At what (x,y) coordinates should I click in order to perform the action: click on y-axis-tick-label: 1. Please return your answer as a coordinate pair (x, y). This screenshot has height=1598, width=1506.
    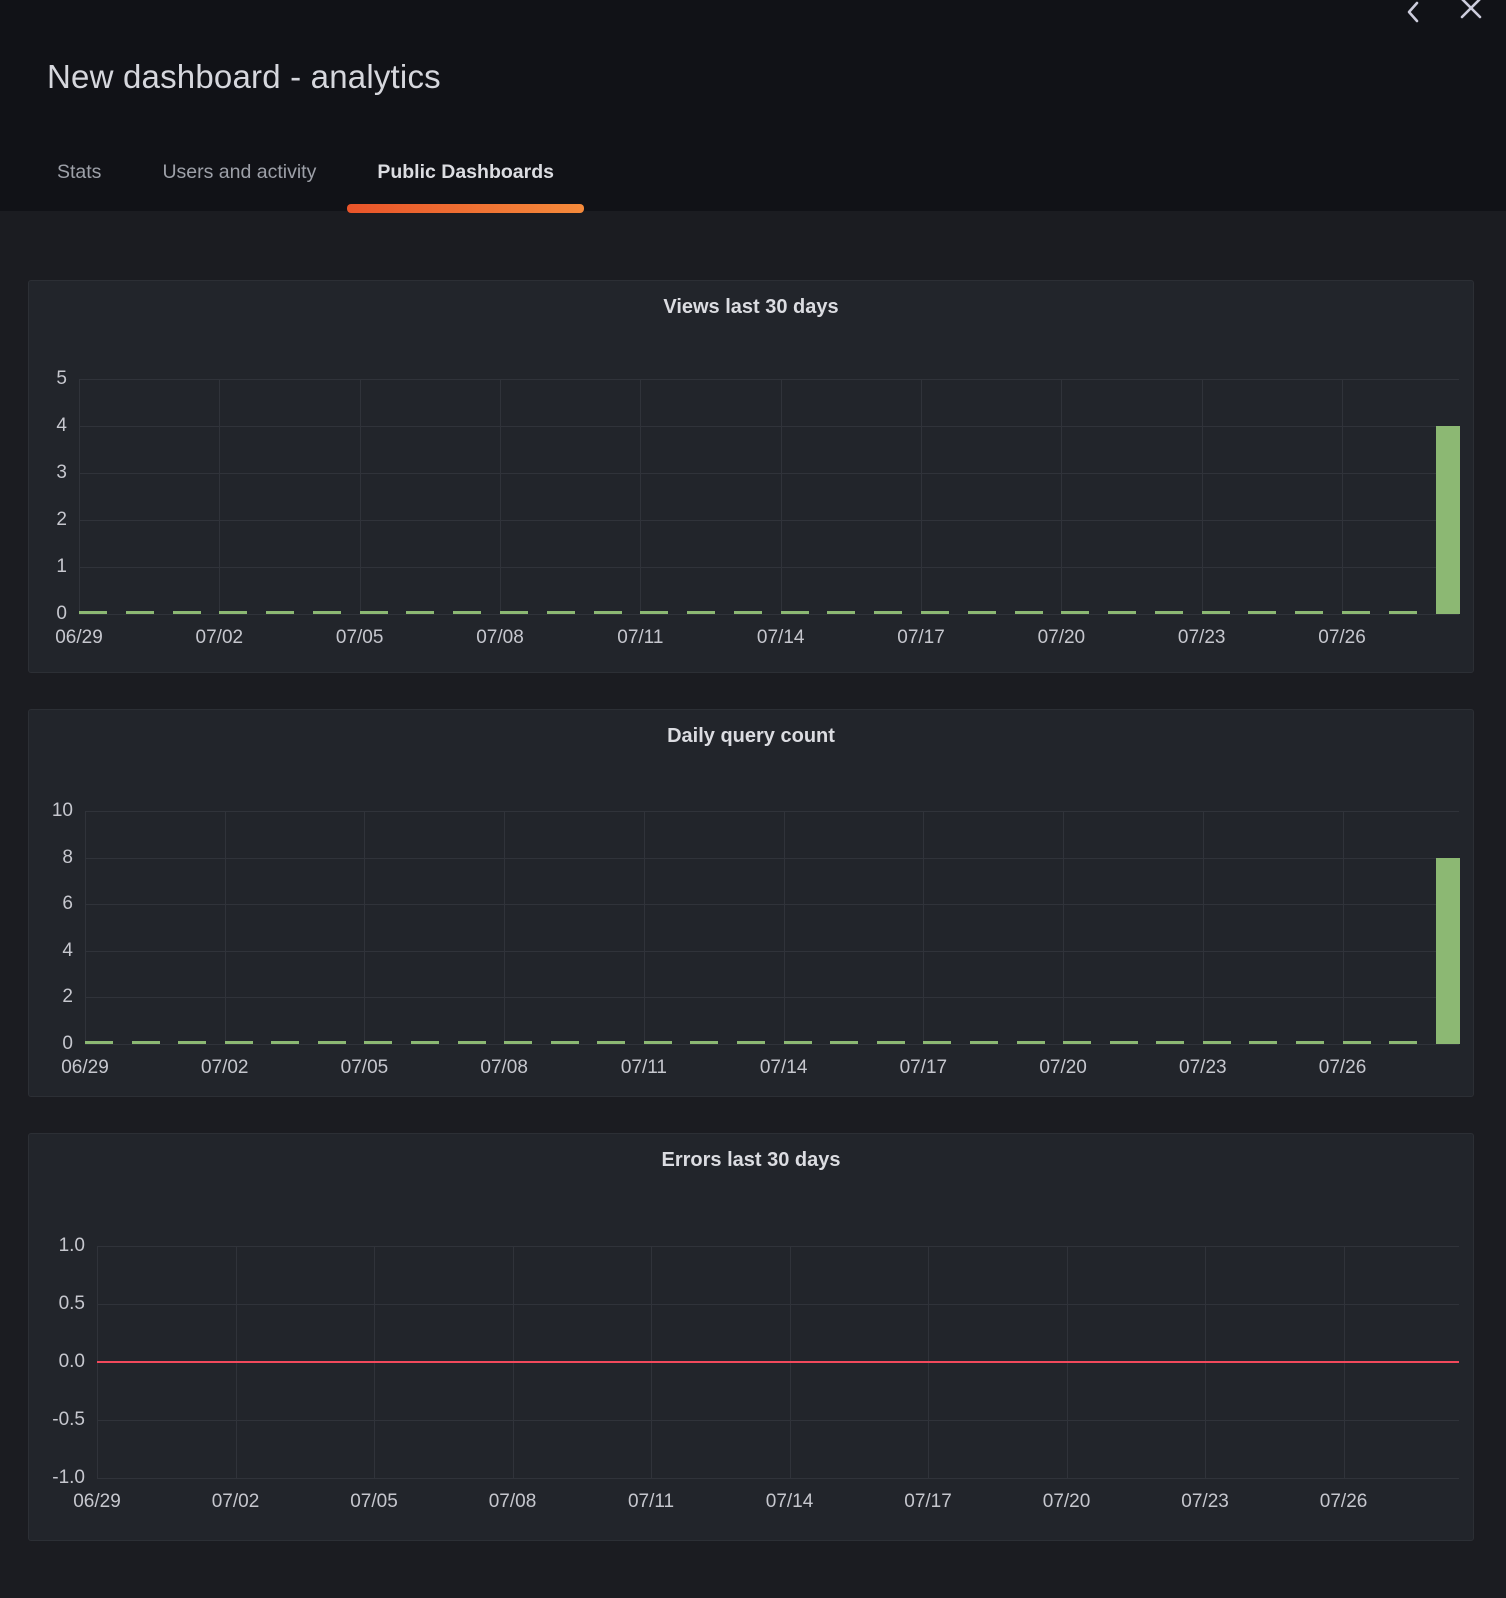
    Looking at the image, I should click on (61, 566).